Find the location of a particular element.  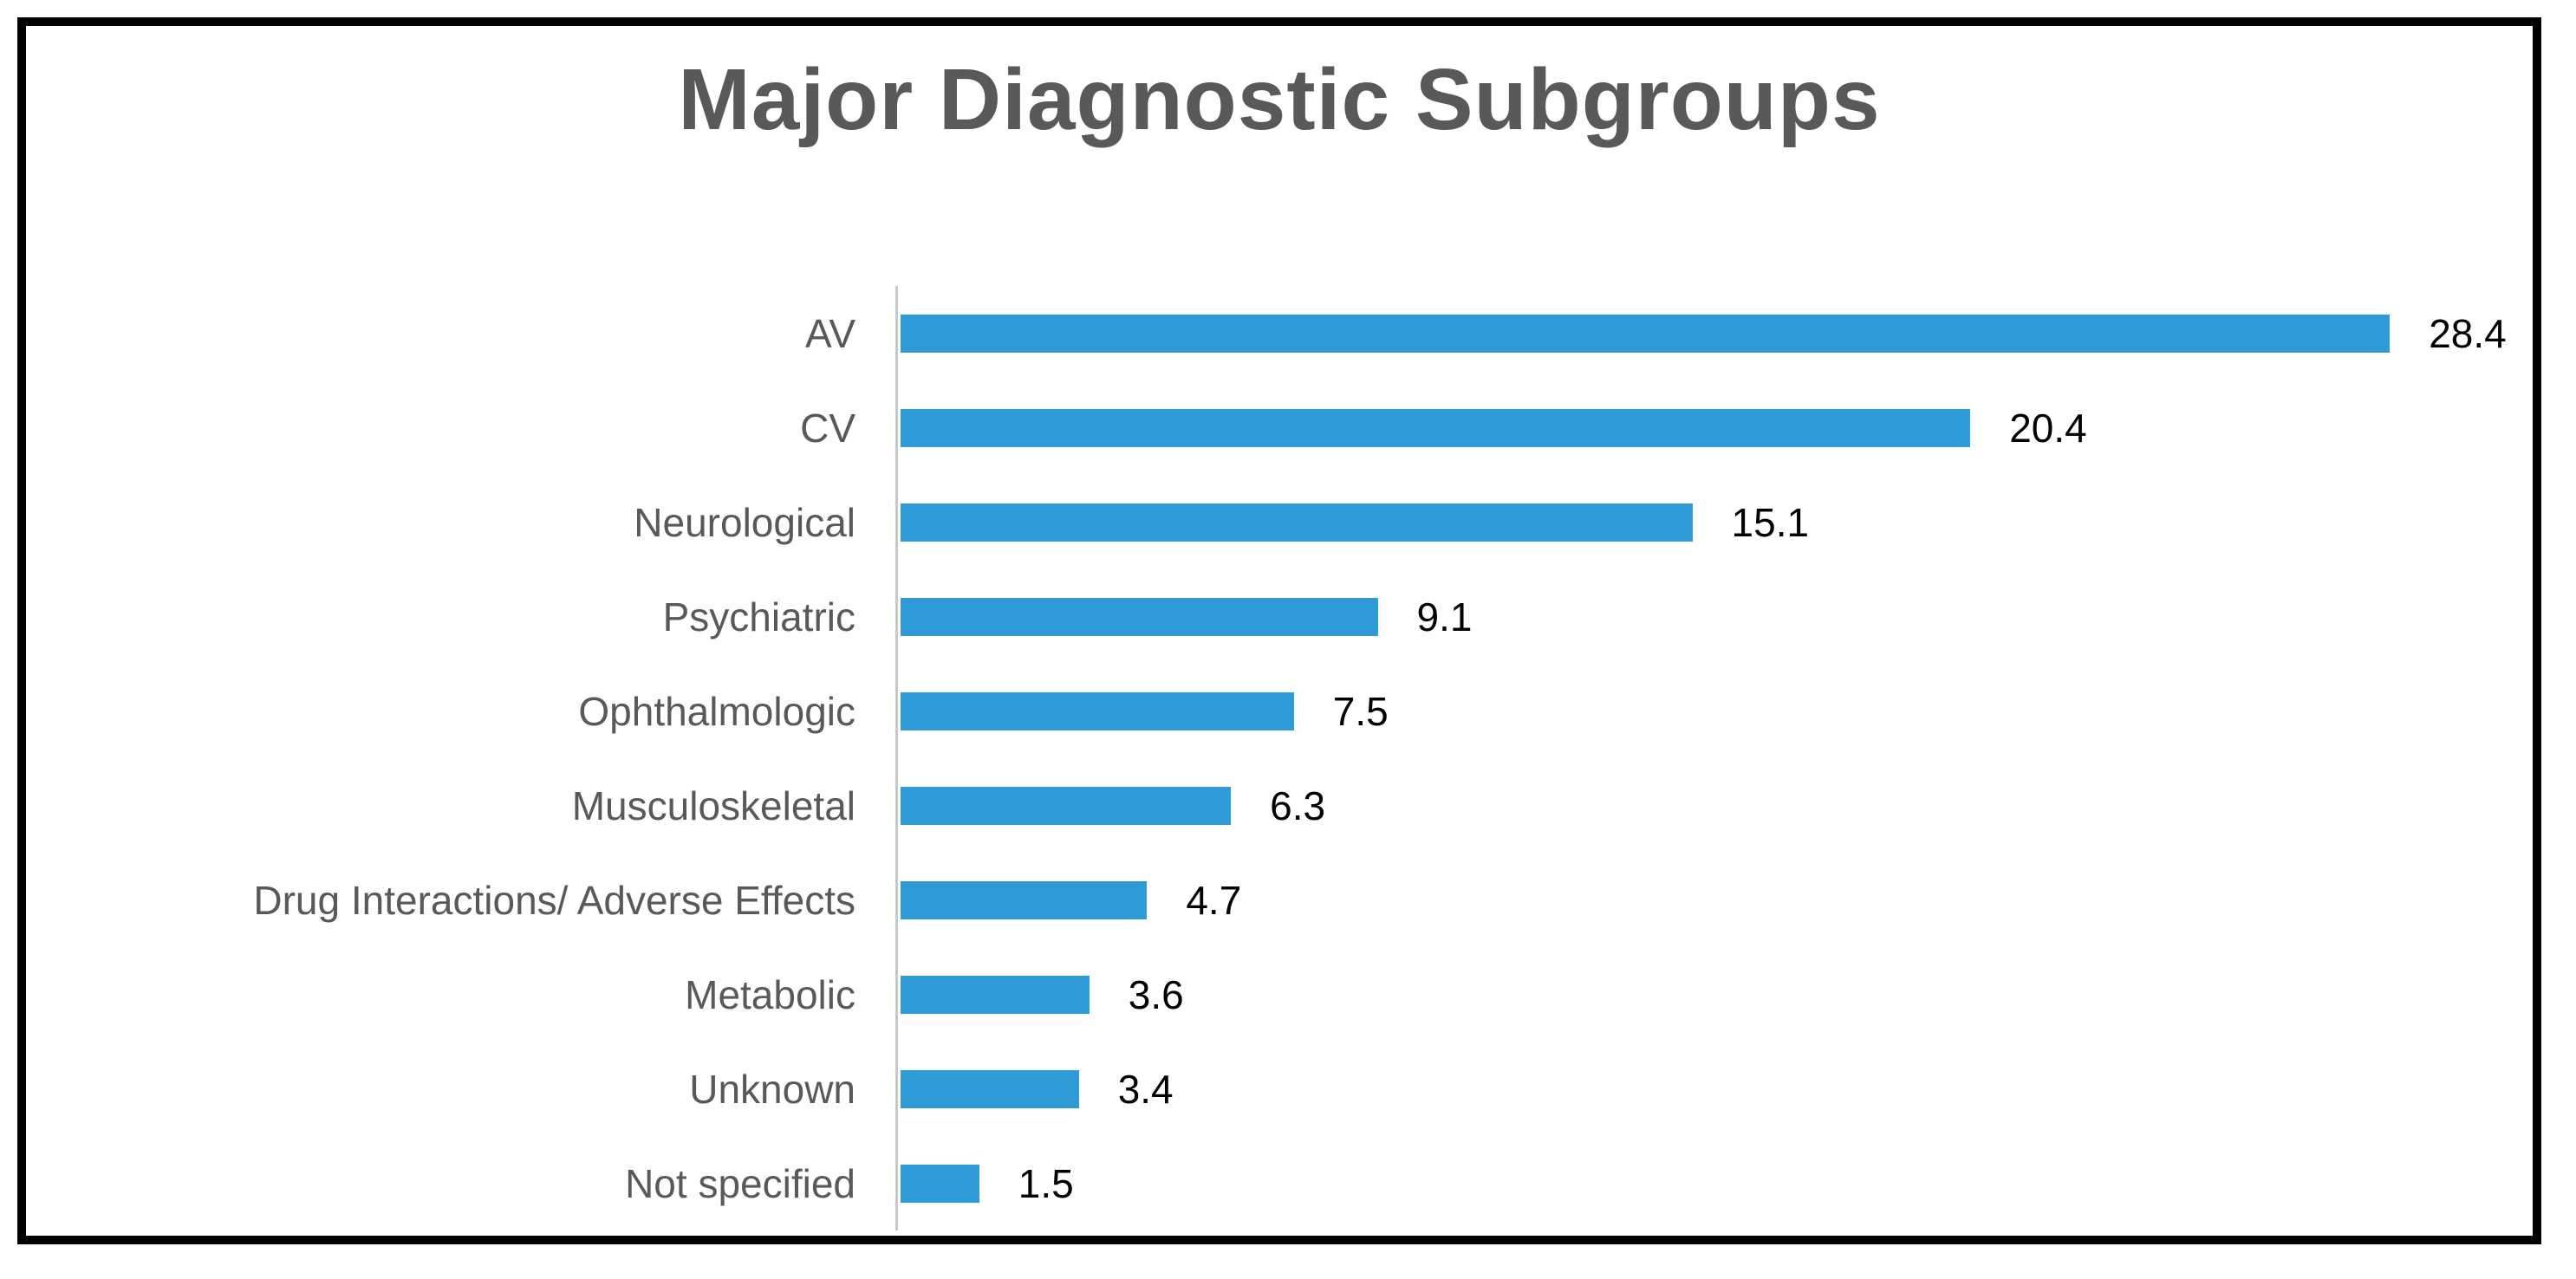

chart-row: AV 28.4 is located at coordinates (1288, 333).